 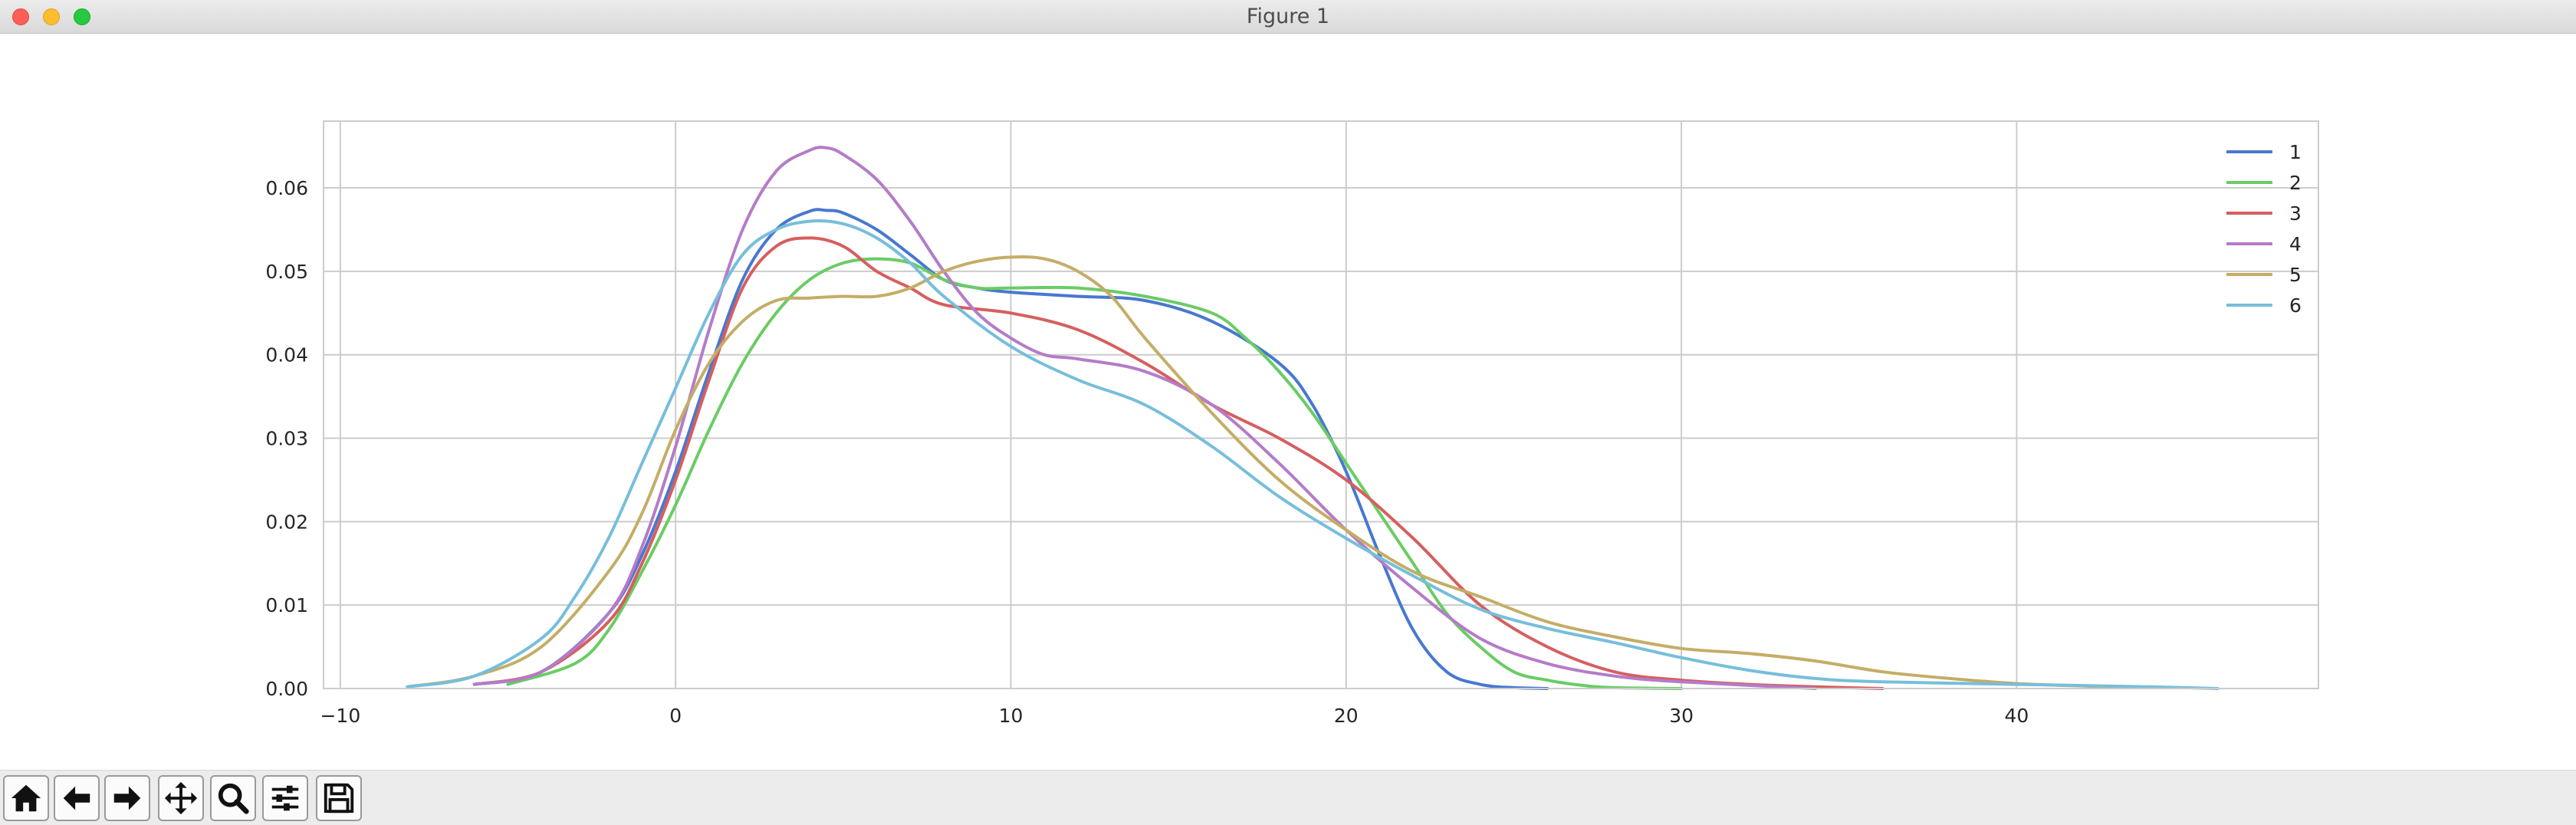 I want to click on x-tick-label: 40, so click(x=2017, y=716).